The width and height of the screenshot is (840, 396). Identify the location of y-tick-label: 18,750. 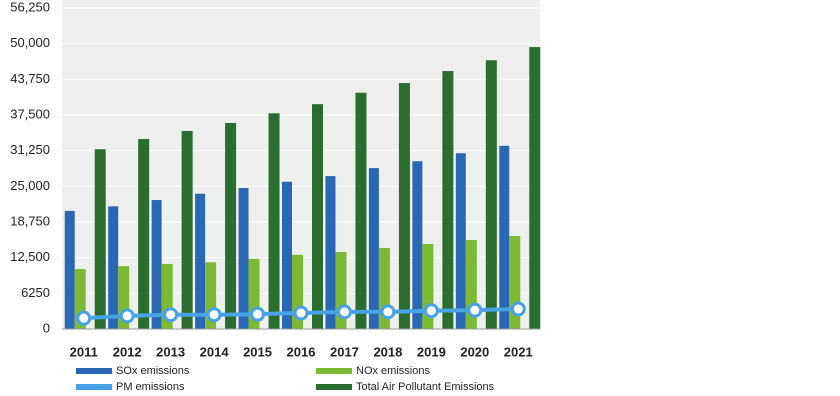
(30, 220).